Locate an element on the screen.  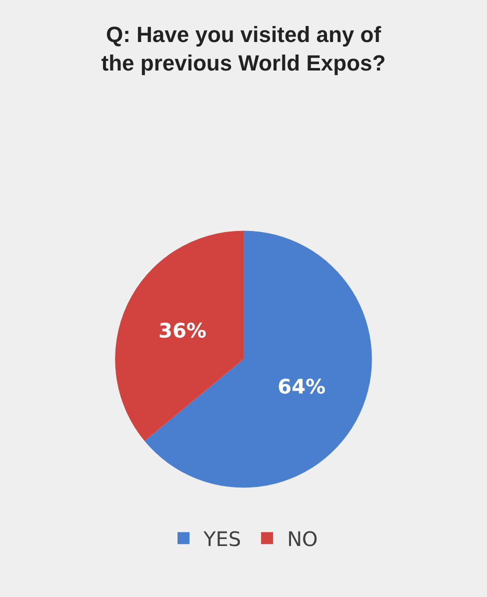
data-label: 36% is located at coordinates (182, 330).